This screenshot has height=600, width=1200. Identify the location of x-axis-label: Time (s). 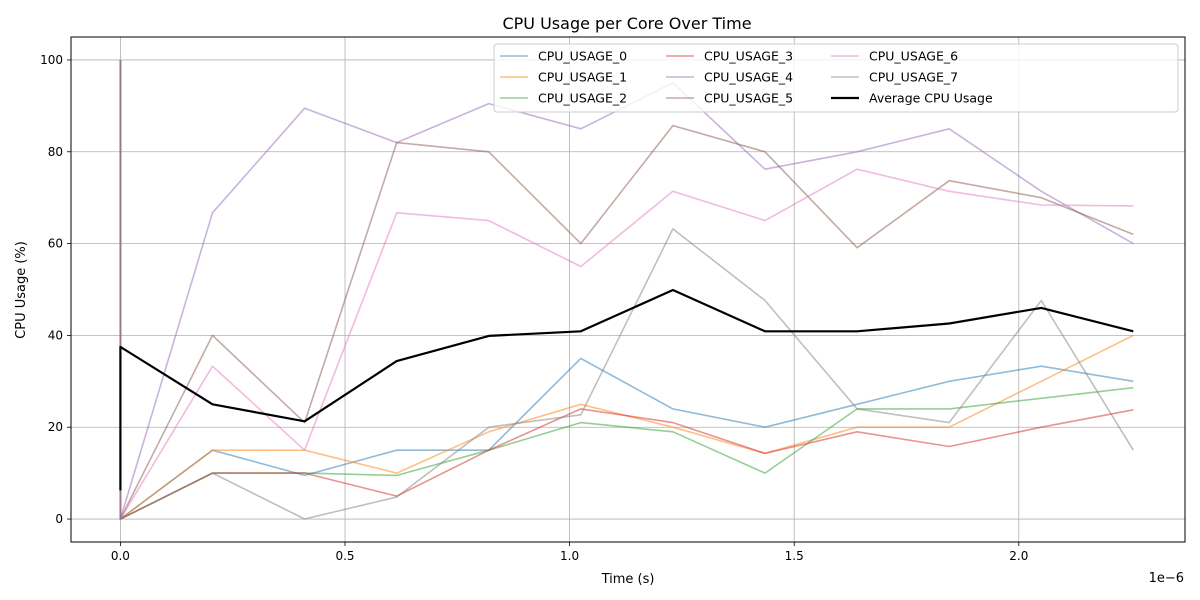
(628, 579).